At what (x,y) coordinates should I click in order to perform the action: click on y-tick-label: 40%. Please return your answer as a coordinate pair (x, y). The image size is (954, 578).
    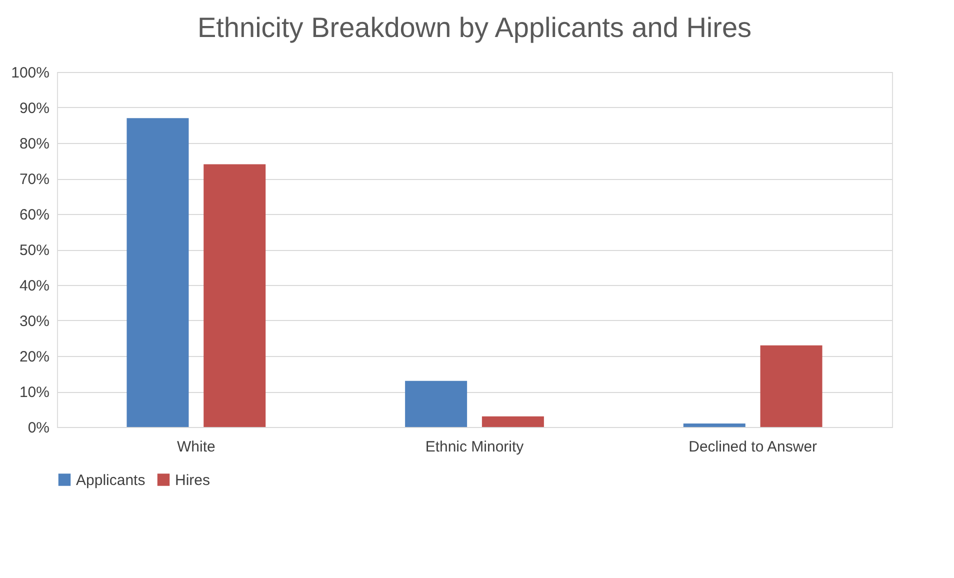
    Looking at the image, I should click on (34, 286).